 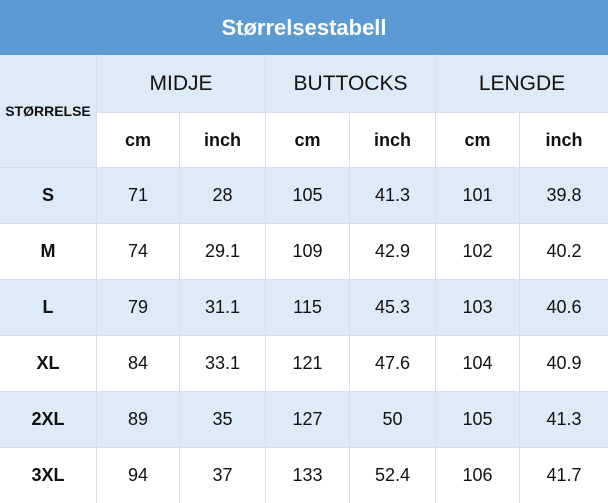 What do you see at coordinates (138, 195) in the screenshot?
I see `measurement: 71` at bounding box center [138, 195].